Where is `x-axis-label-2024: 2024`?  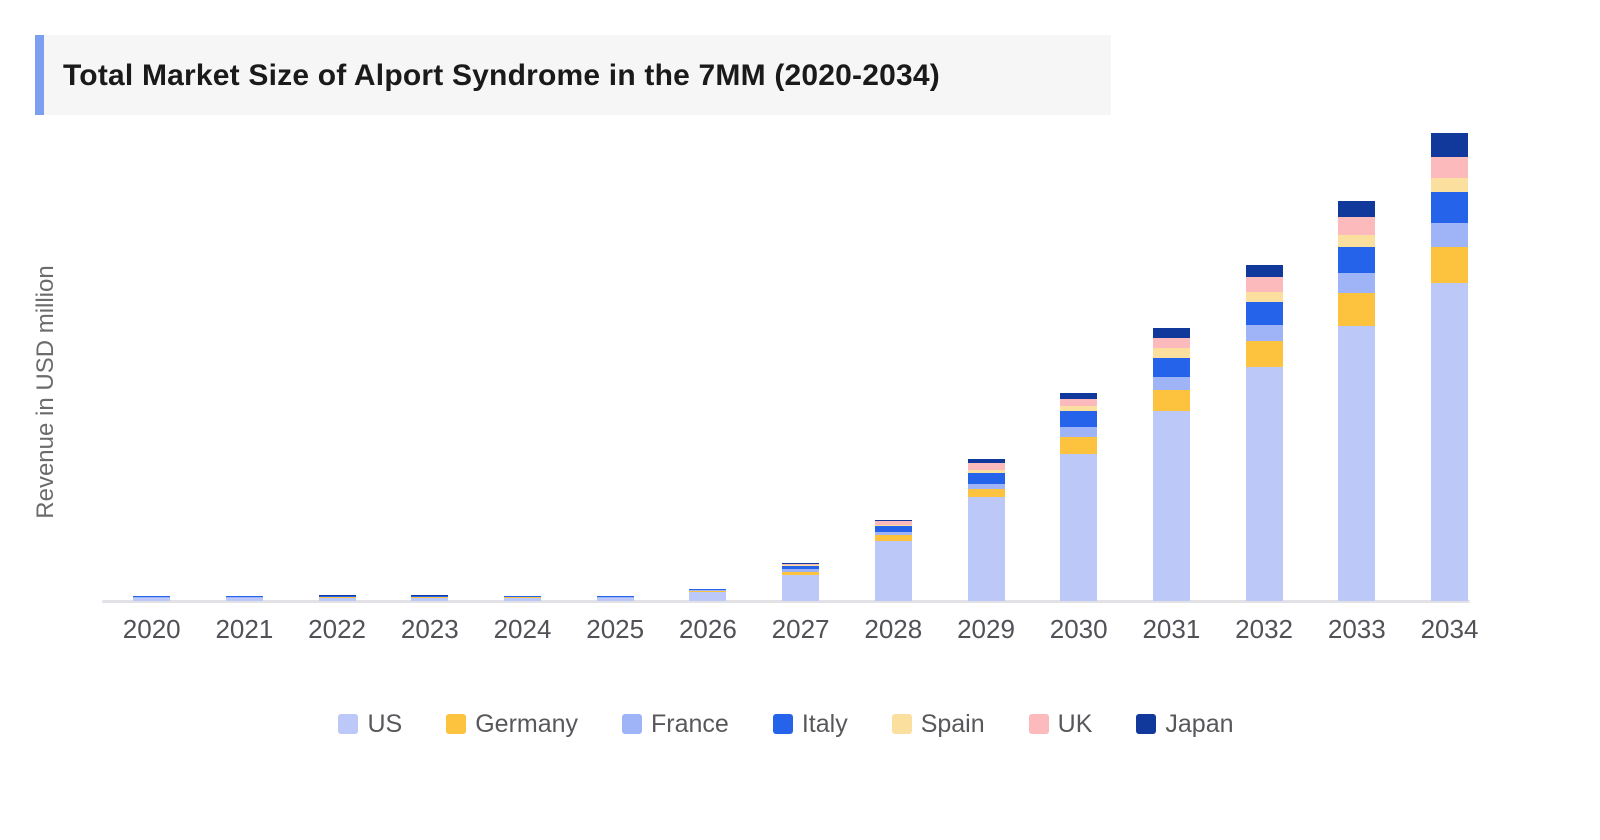 x-axis-label-2024: 2024 is located at coordinates (522, 629).